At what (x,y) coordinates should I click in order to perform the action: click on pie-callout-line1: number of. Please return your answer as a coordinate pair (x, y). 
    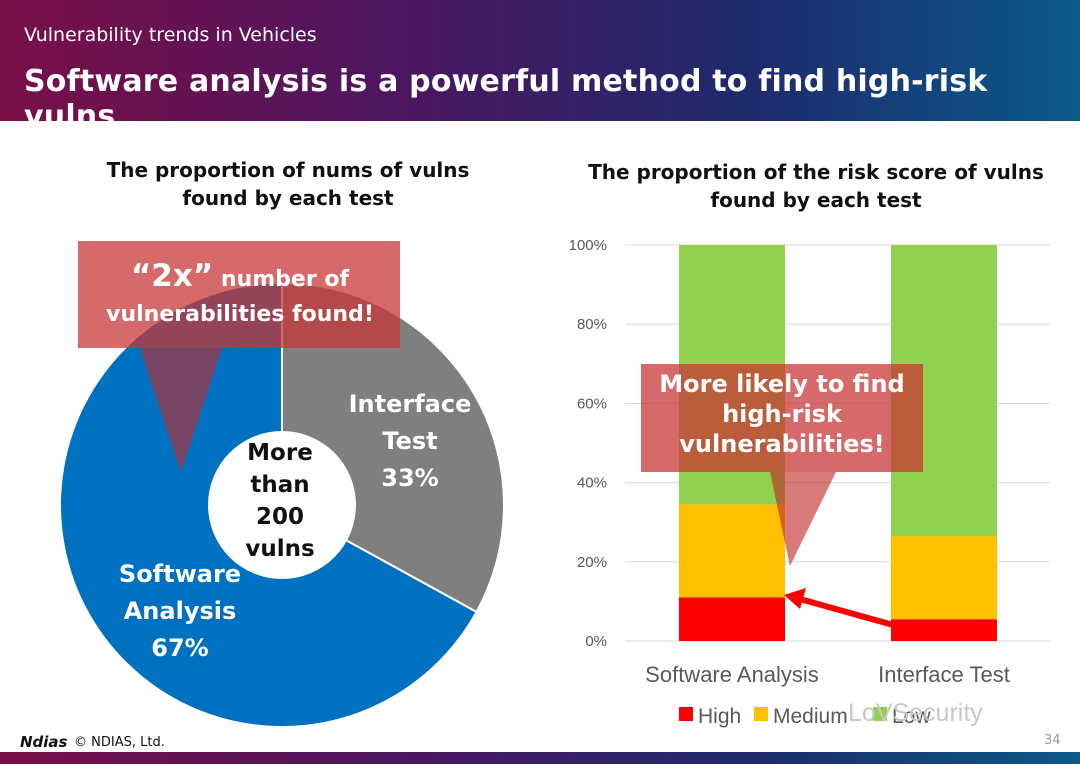
    Looking at the image, I should click on (281, 279).